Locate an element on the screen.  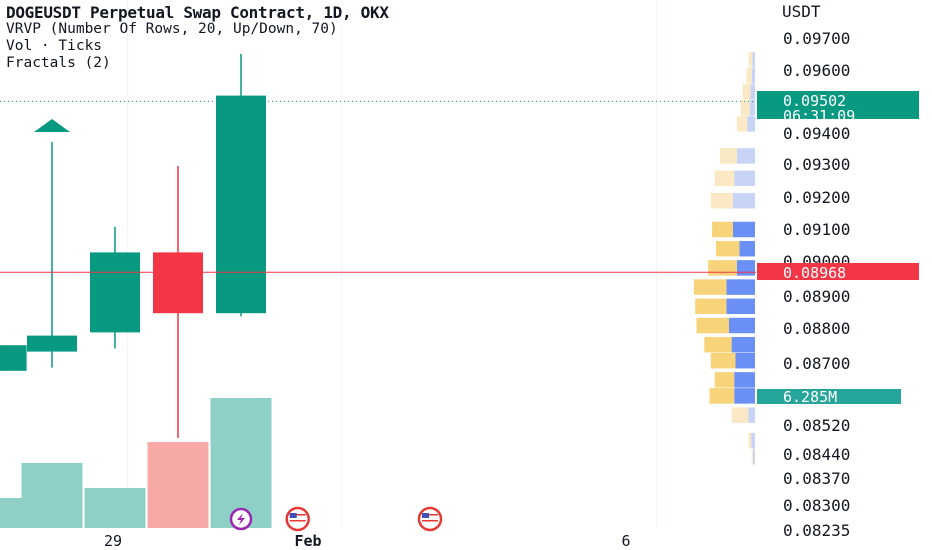
crosshair-price-badge is located at coordinates (838, 271).